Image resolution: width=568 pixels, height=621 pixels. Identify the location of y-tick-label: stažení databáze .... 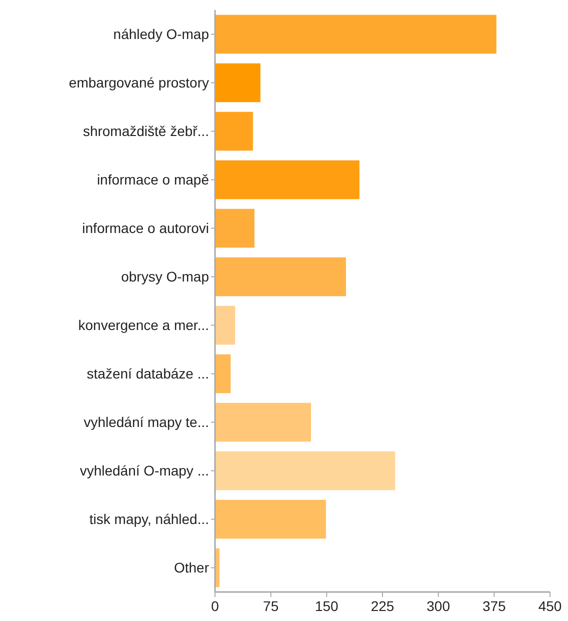
(147, 374).